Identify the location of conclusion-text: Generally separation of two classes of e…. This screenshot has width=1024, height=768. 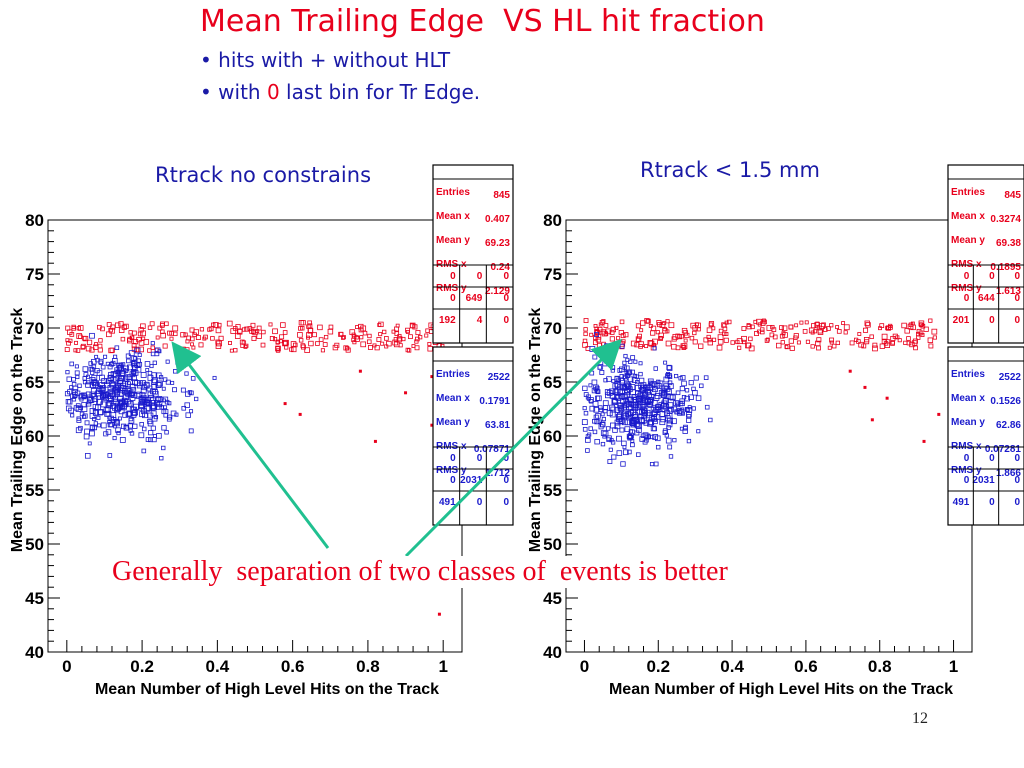
(420, 572).